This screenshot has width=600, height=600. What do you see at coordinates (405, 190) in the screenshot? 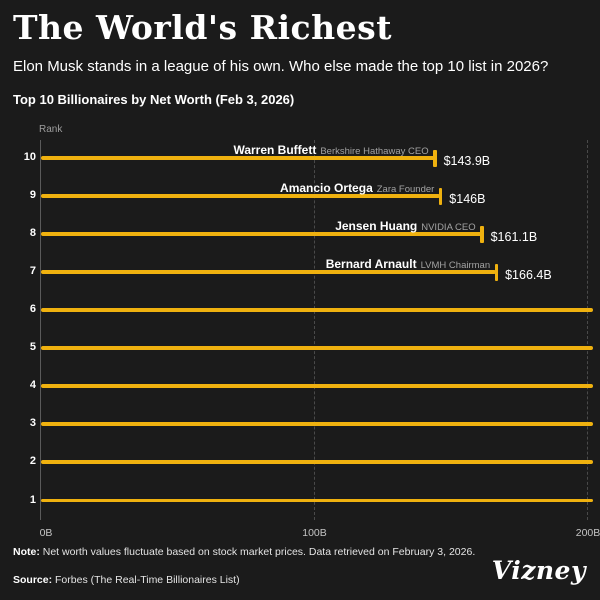
I see `person-role: Zara Founder` at bounding box center [405, 190].